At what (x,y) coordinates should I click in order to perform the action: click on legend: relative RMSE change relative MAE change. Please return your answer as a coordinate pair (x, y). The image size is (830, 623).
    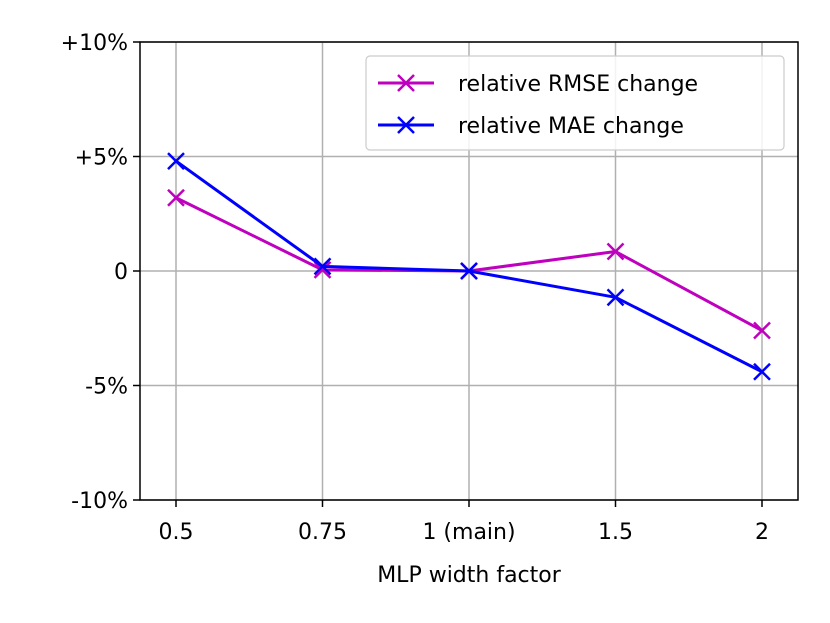
    Looking at the image, I should click on (575, 103).